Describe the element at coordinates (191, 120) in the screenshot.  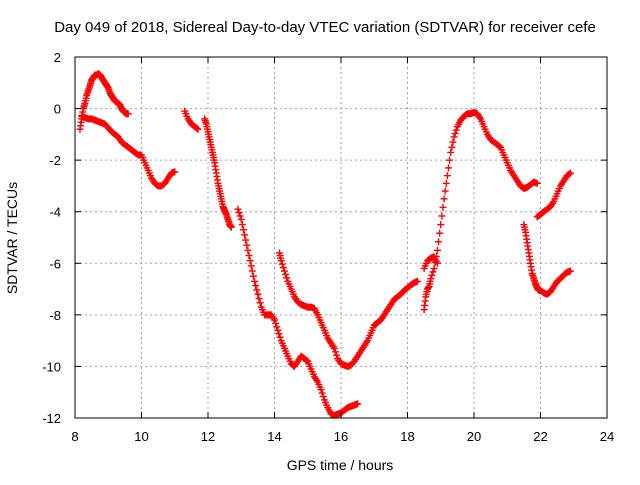
I see `series-track-c` at that location.